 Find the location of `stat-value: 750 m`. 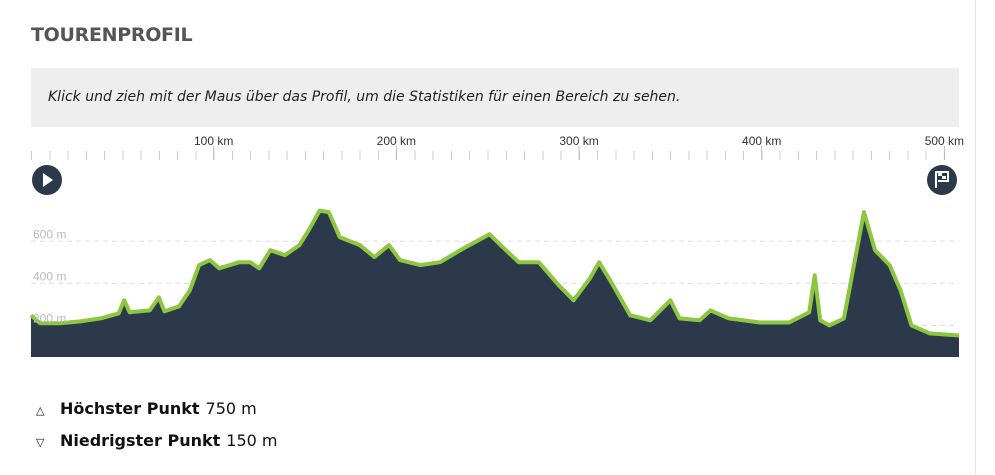

stat-value: 750 m is located at coordinates (231, 408).